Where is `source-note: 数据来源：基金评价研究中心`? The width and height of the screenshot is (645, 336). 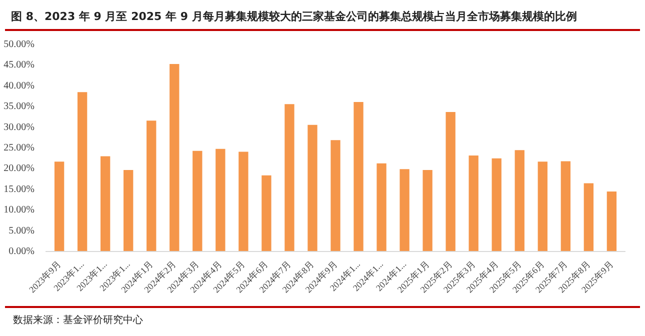 source-note: 数据来源：基金评价研究中心 is located at coordinates (78, 321).